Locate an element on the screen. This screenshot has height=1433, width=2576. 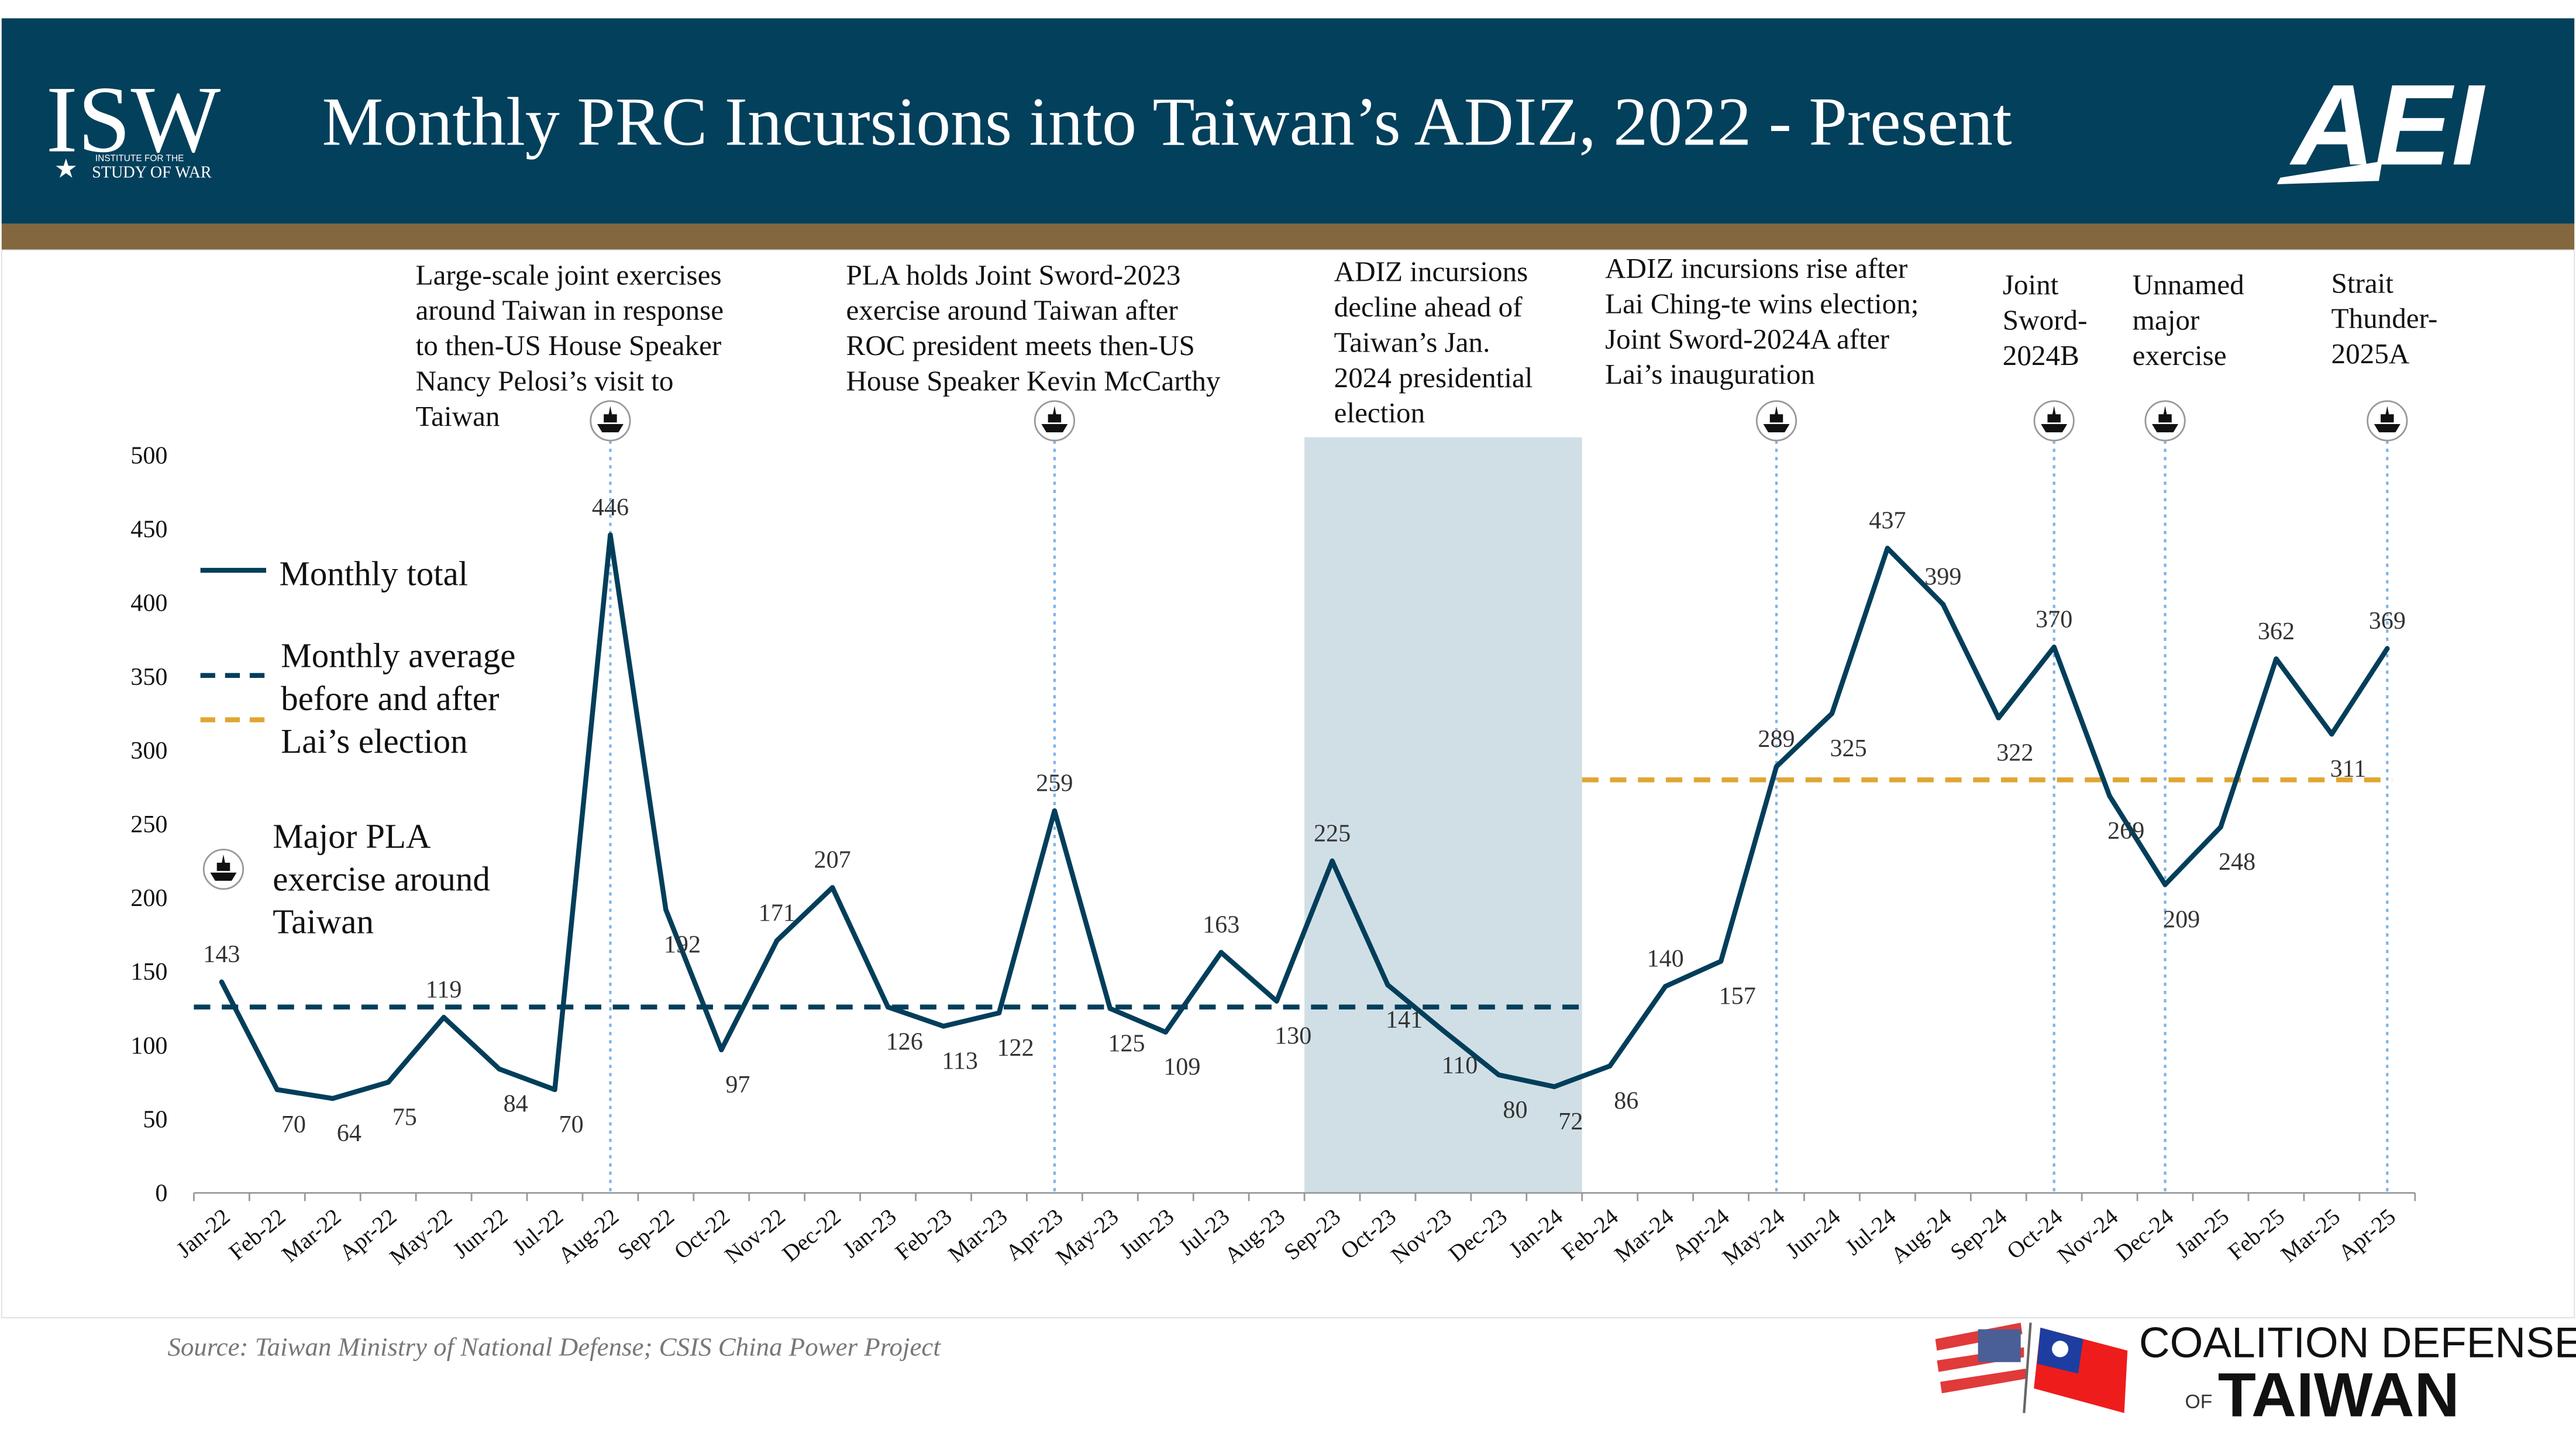
aei-logo: AEI is located at coordinates (2381, 124).